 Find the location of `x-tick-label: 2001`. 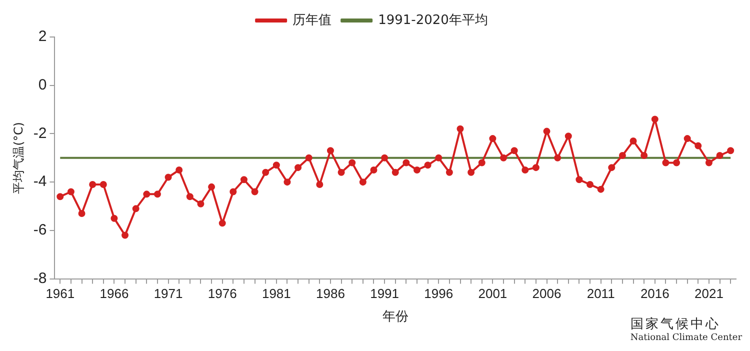

x-tick-label: 2001 is located at coordinates (493, 294).